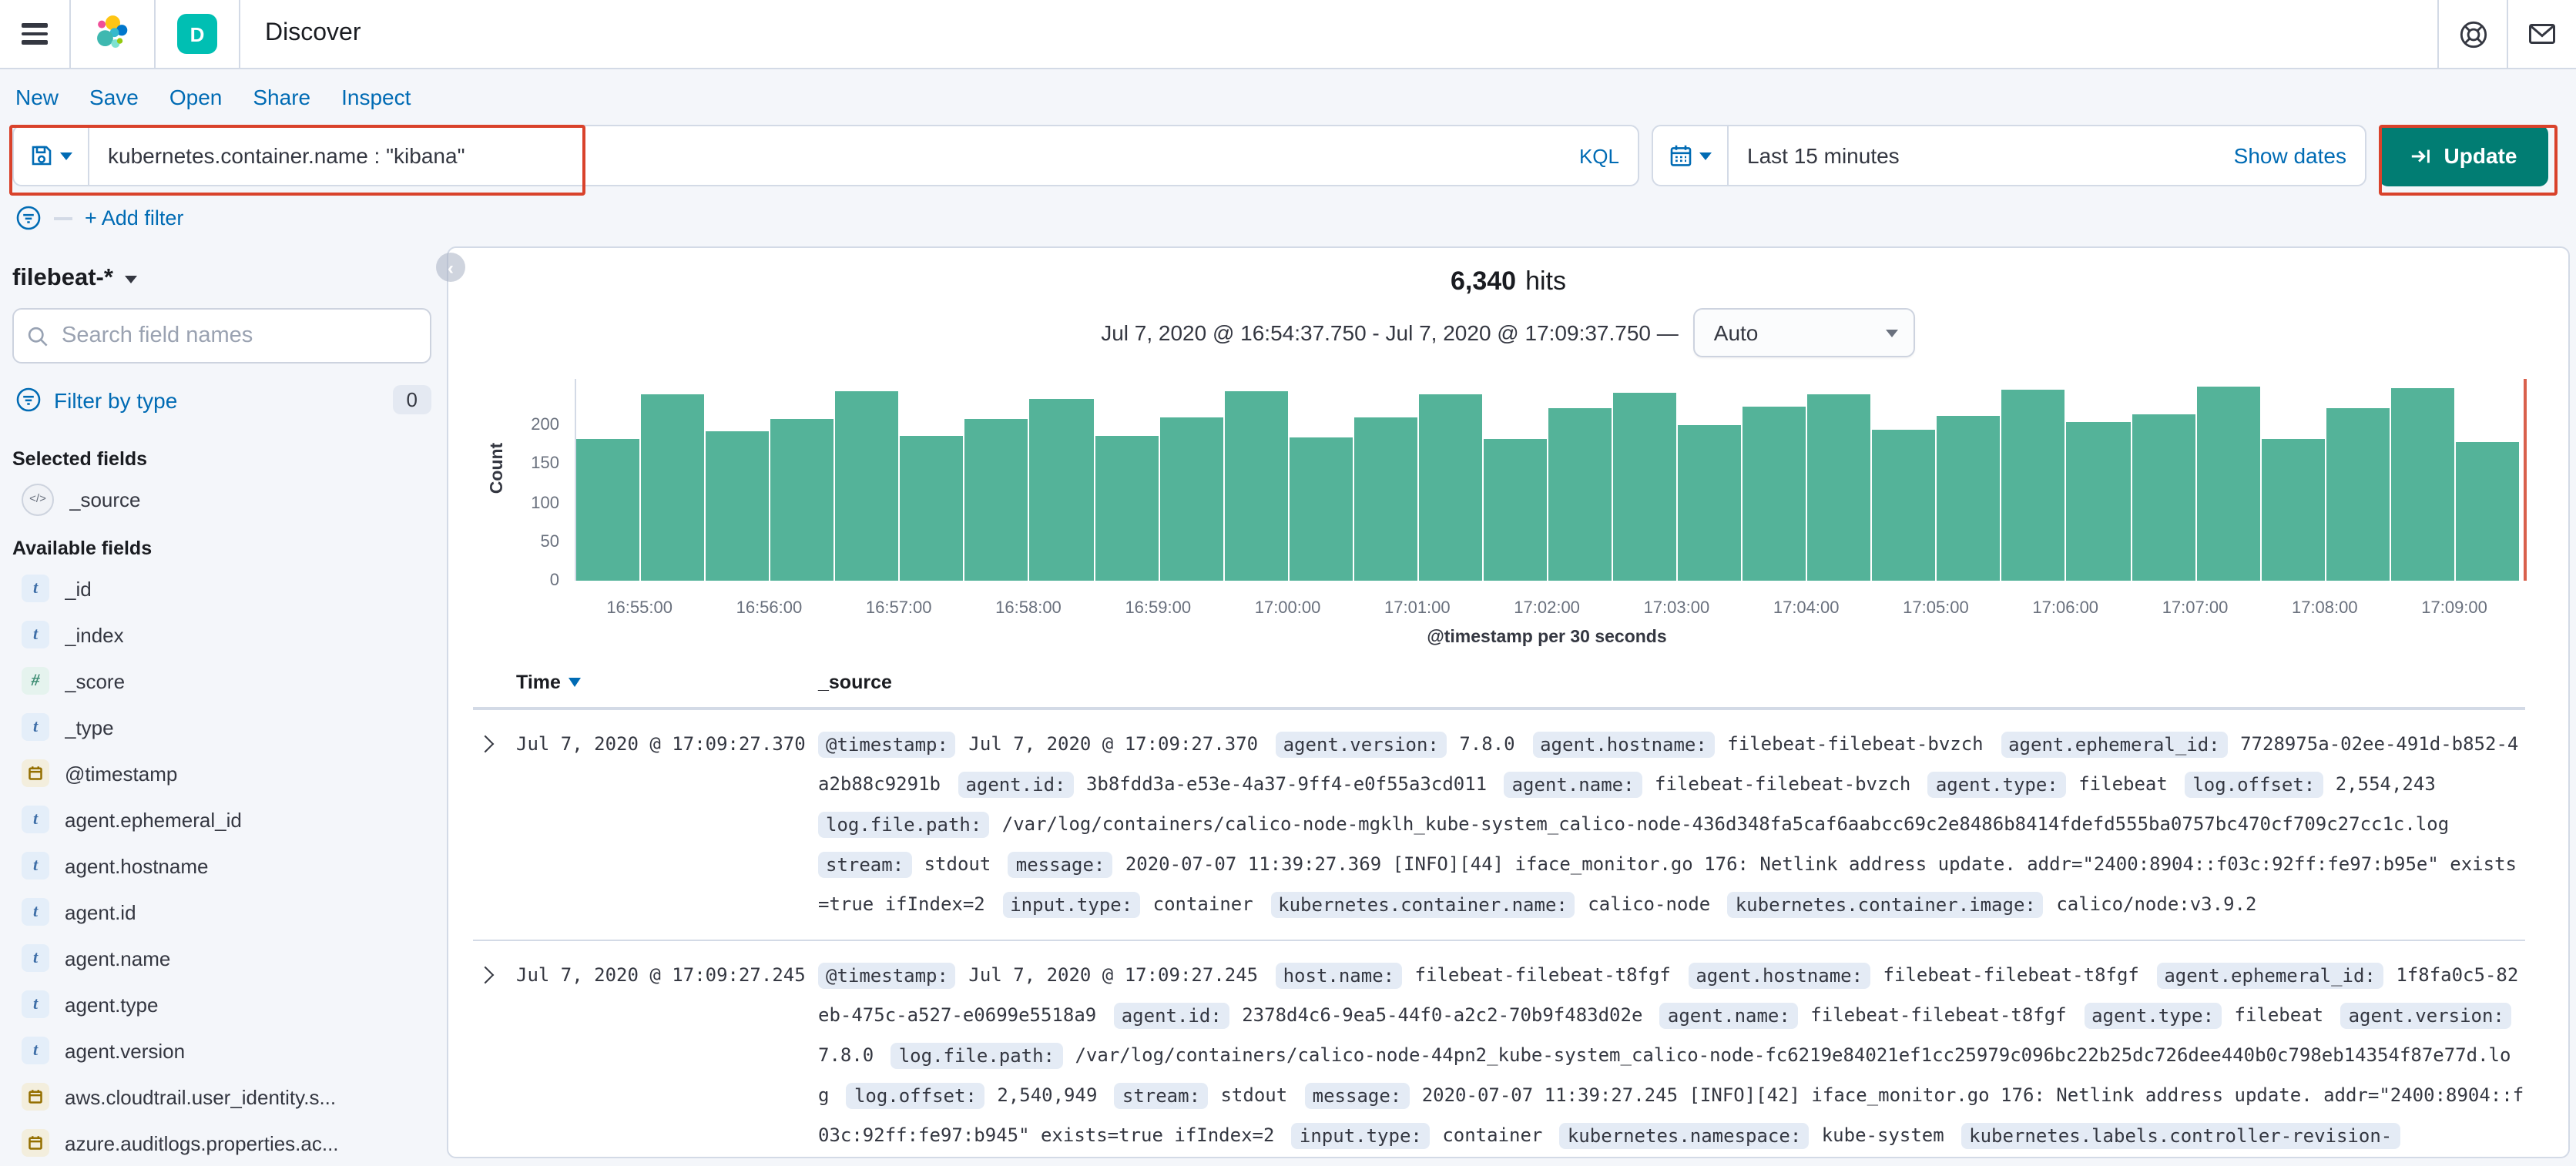  I want to click on x-axis-tick: 17:01:00, so click(1417, 608).